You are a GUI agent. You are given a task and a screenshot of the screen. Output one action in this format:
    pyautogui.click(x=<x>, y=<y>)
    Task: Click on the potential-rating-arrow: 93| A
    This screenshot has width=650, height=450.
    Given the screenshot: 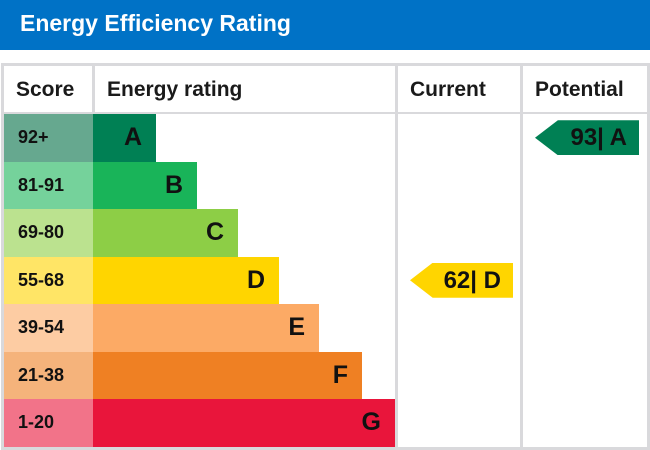 What is the action you would take?
    pyautogui.click(x=587, y=138)
    